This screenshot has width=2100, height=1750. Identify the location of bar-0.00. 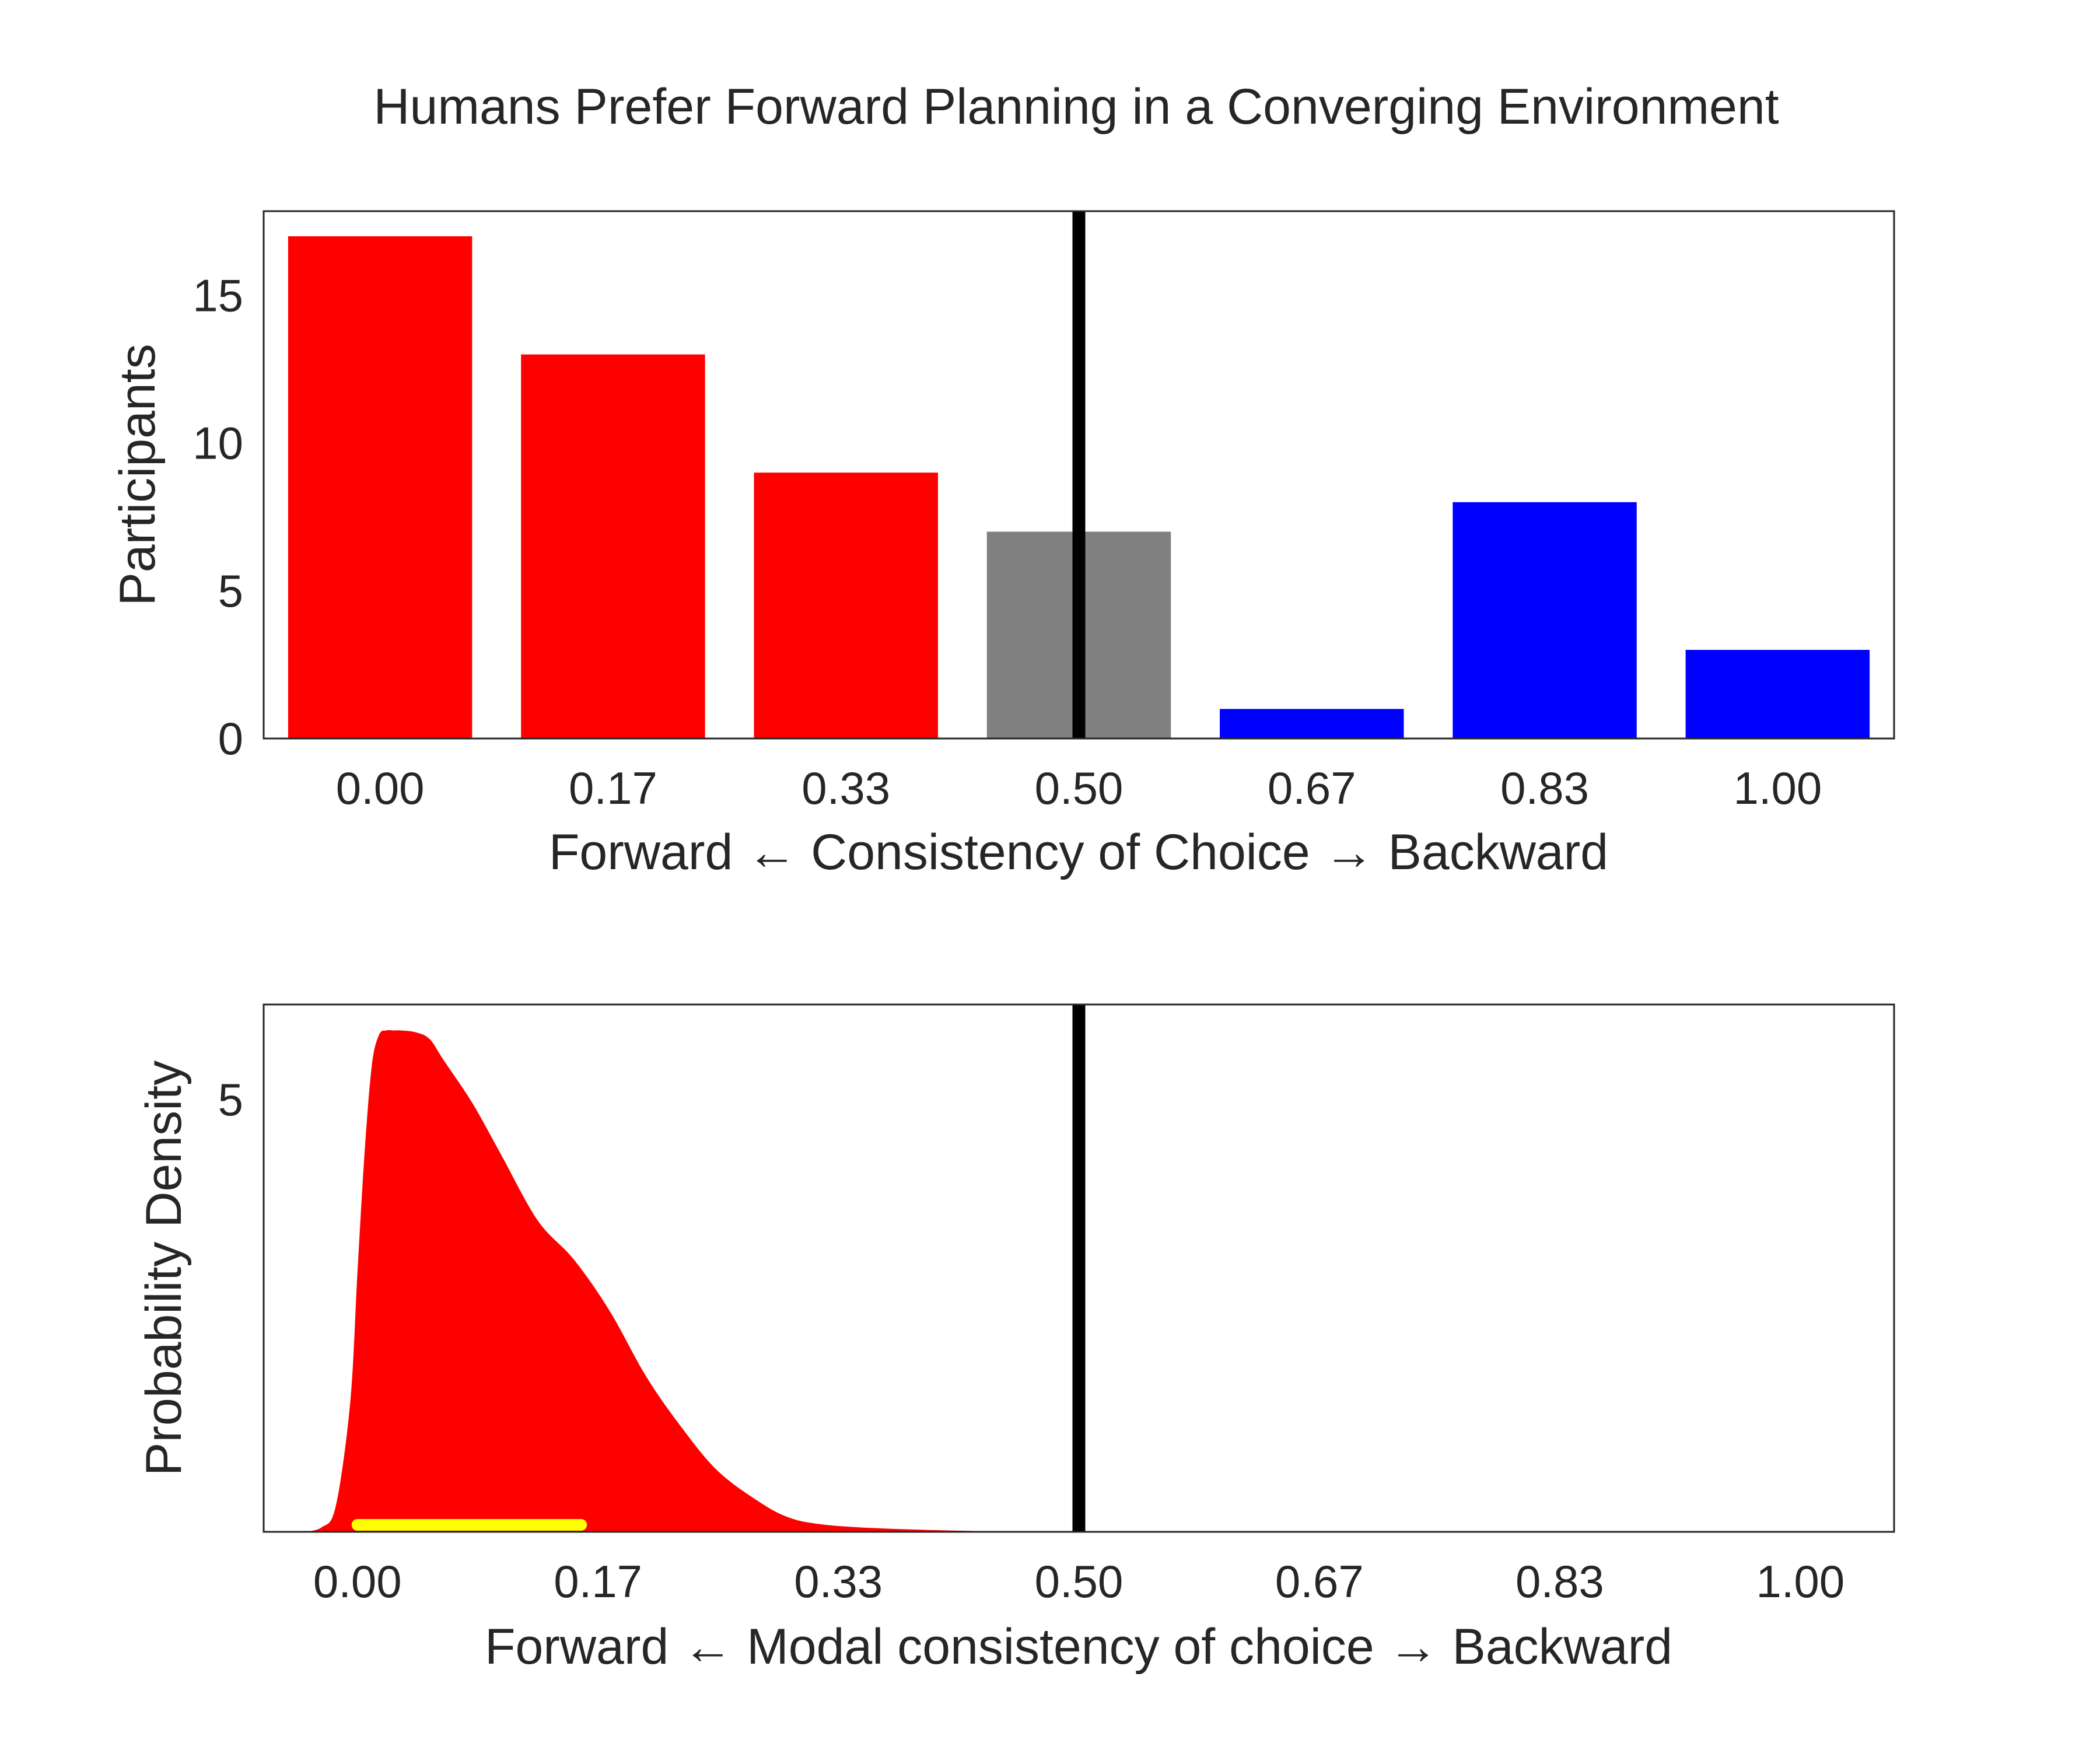
(380, 487).